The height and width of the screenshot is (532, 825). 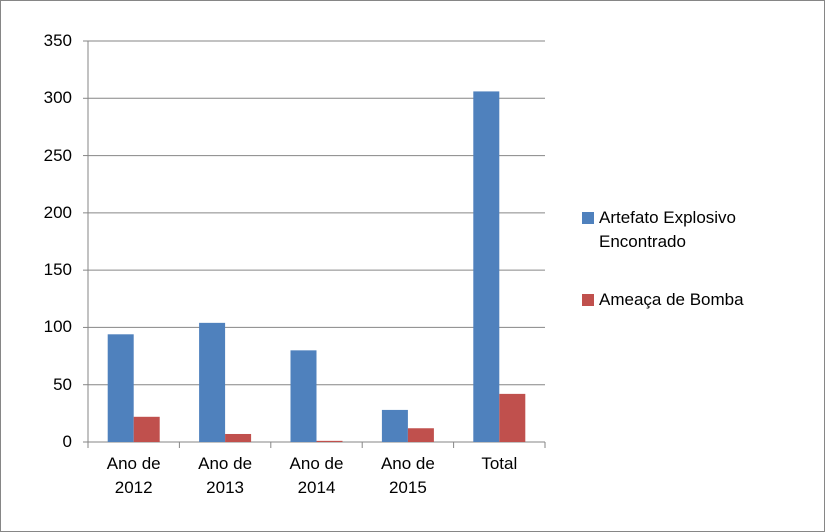 What do you see at coordinates (499, 463) in the screenshot?
I see `x-tick-label: Total` at bounding box center [499, 463].